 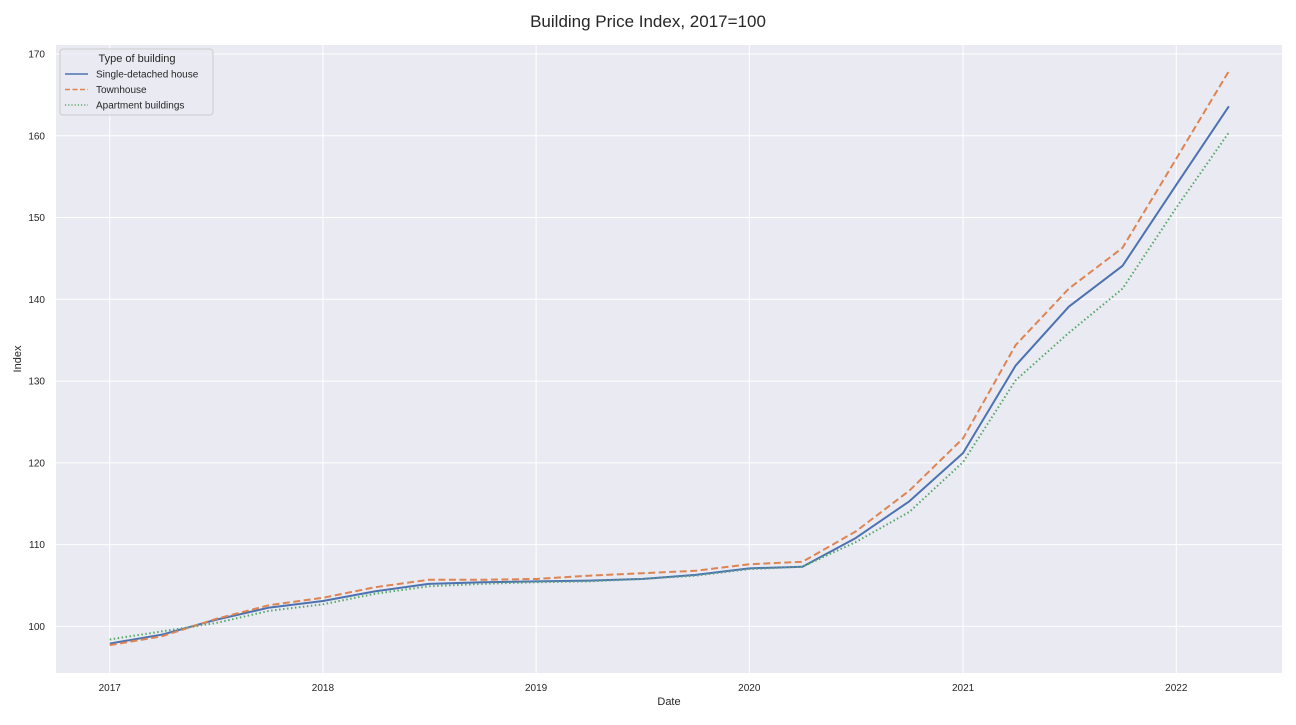 What do you see at coordinates (121, 90) in the screenshot?
I see `legend-entry-label: Townhouse` at bounding box center [121, 90].